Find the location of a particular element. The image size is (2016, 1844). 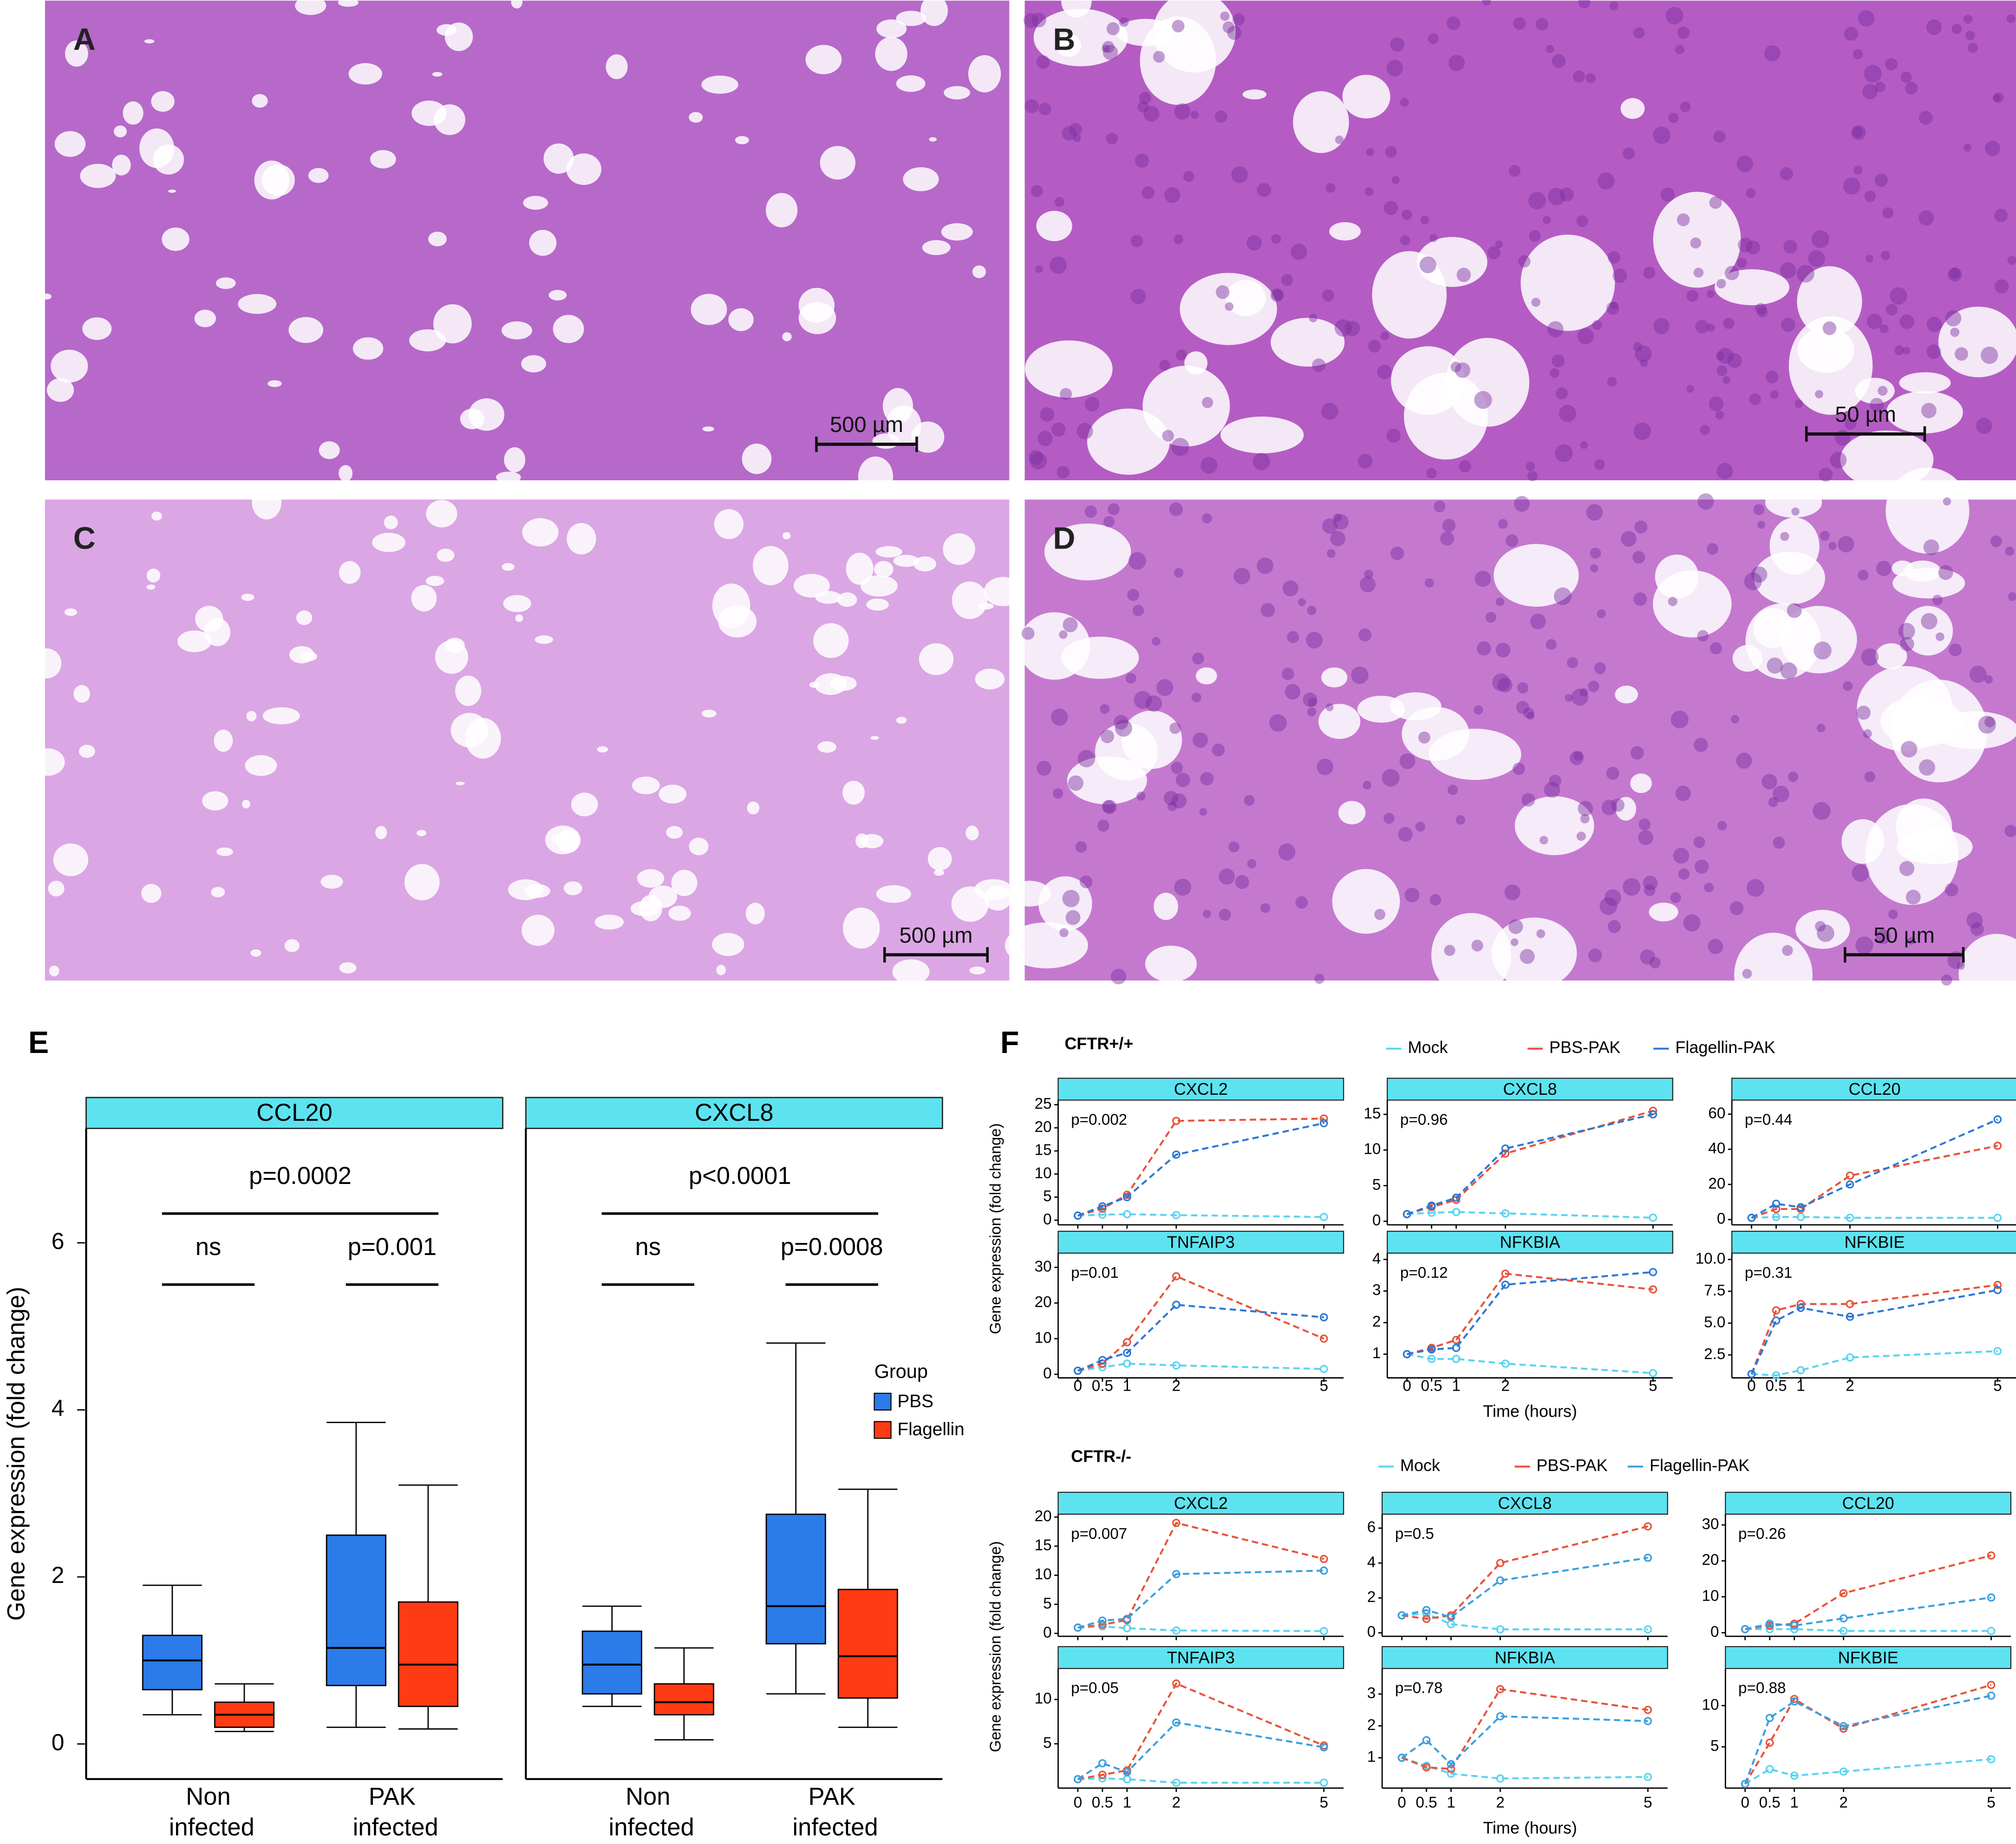

panel-label: C is located at coordinates (84, 539).